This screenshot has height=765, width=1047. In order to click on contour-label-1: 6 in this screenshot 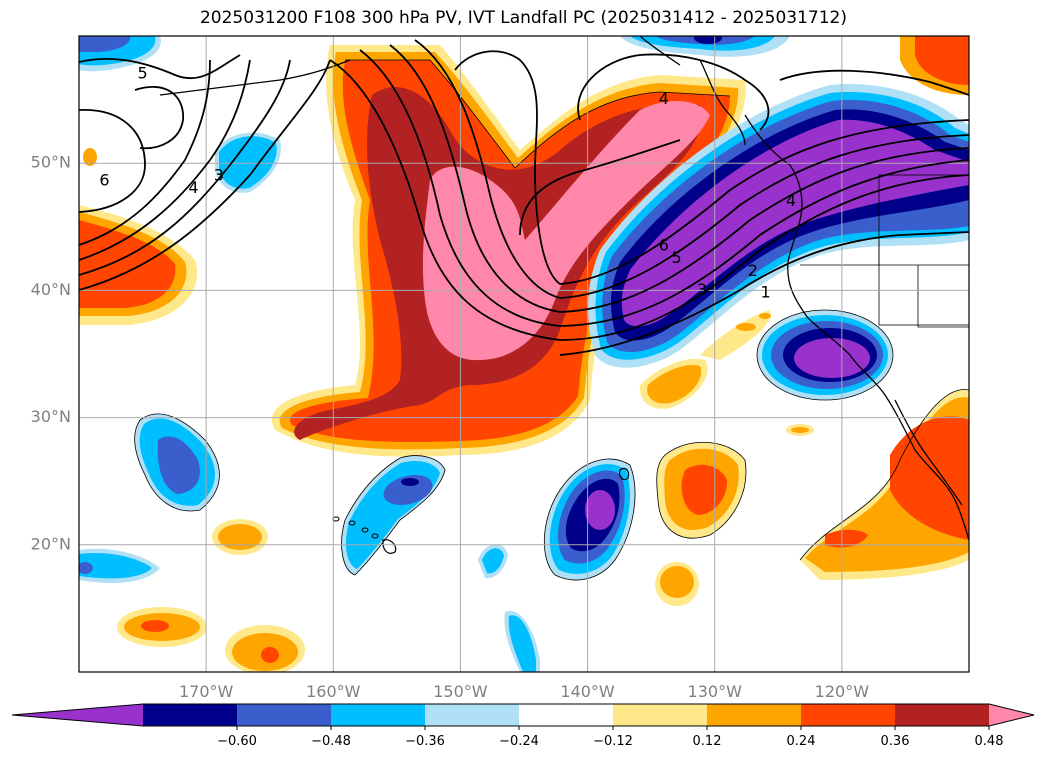, I will do `click(104, 180)`.